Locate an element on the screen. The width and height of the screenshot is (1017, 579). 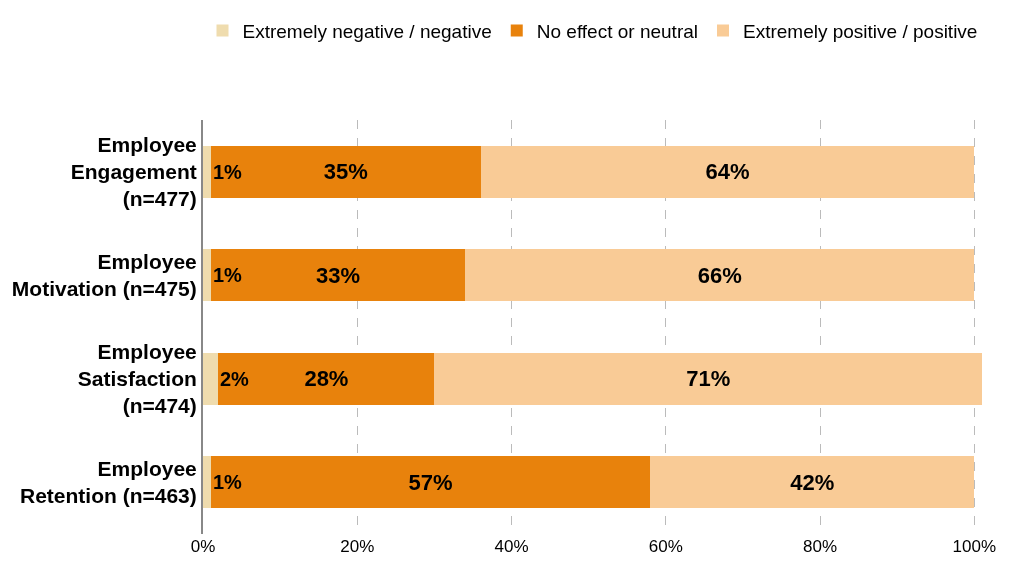
data-label: 71% is located at coordinates (708, 379).